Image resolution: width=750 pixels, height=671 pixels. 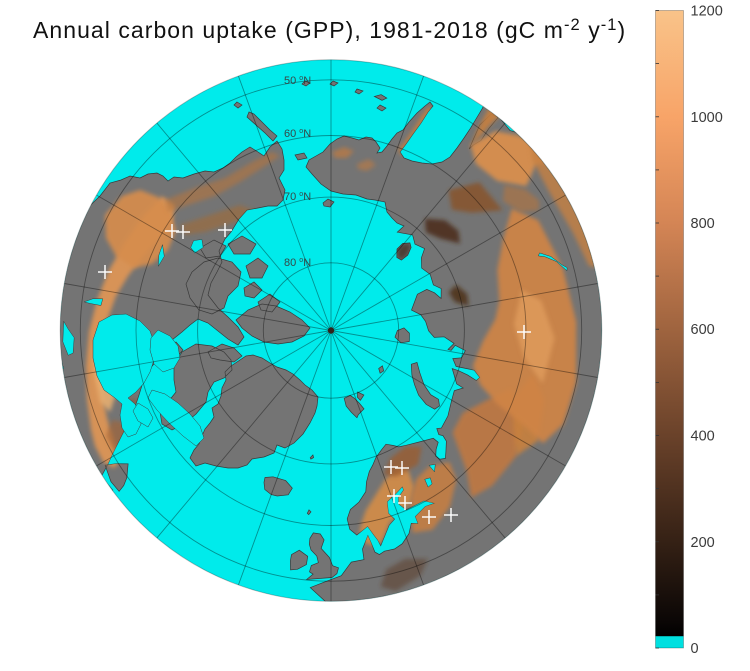 What do you see at coordinates (703, 543) in the screenshot?
I see `svg-text: 200` at bounding box center [703, 543].